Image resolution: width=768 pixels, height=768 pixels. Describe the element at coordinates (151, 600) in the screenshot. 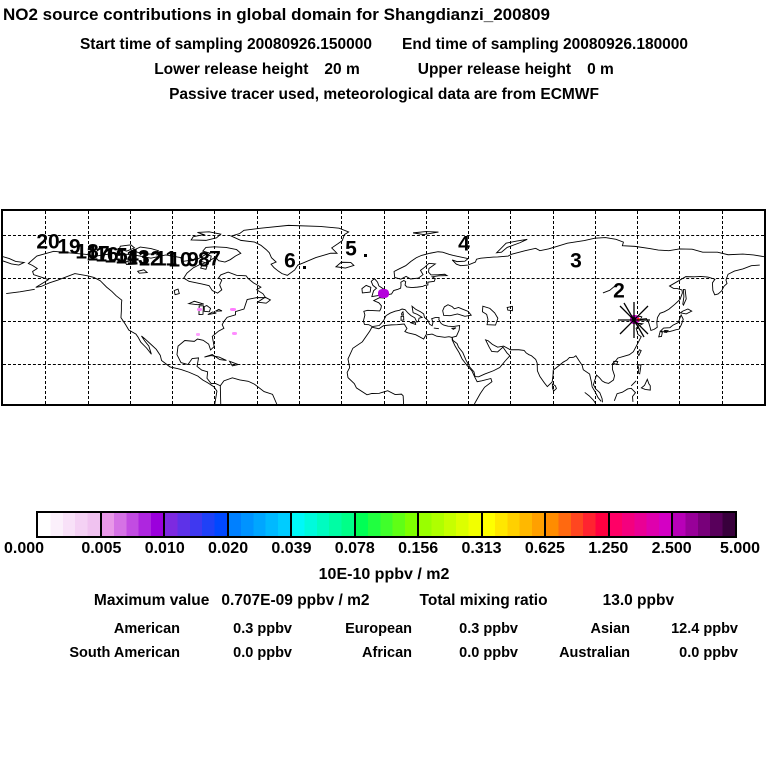

I see `max-value-label: Maximum value` at that location.